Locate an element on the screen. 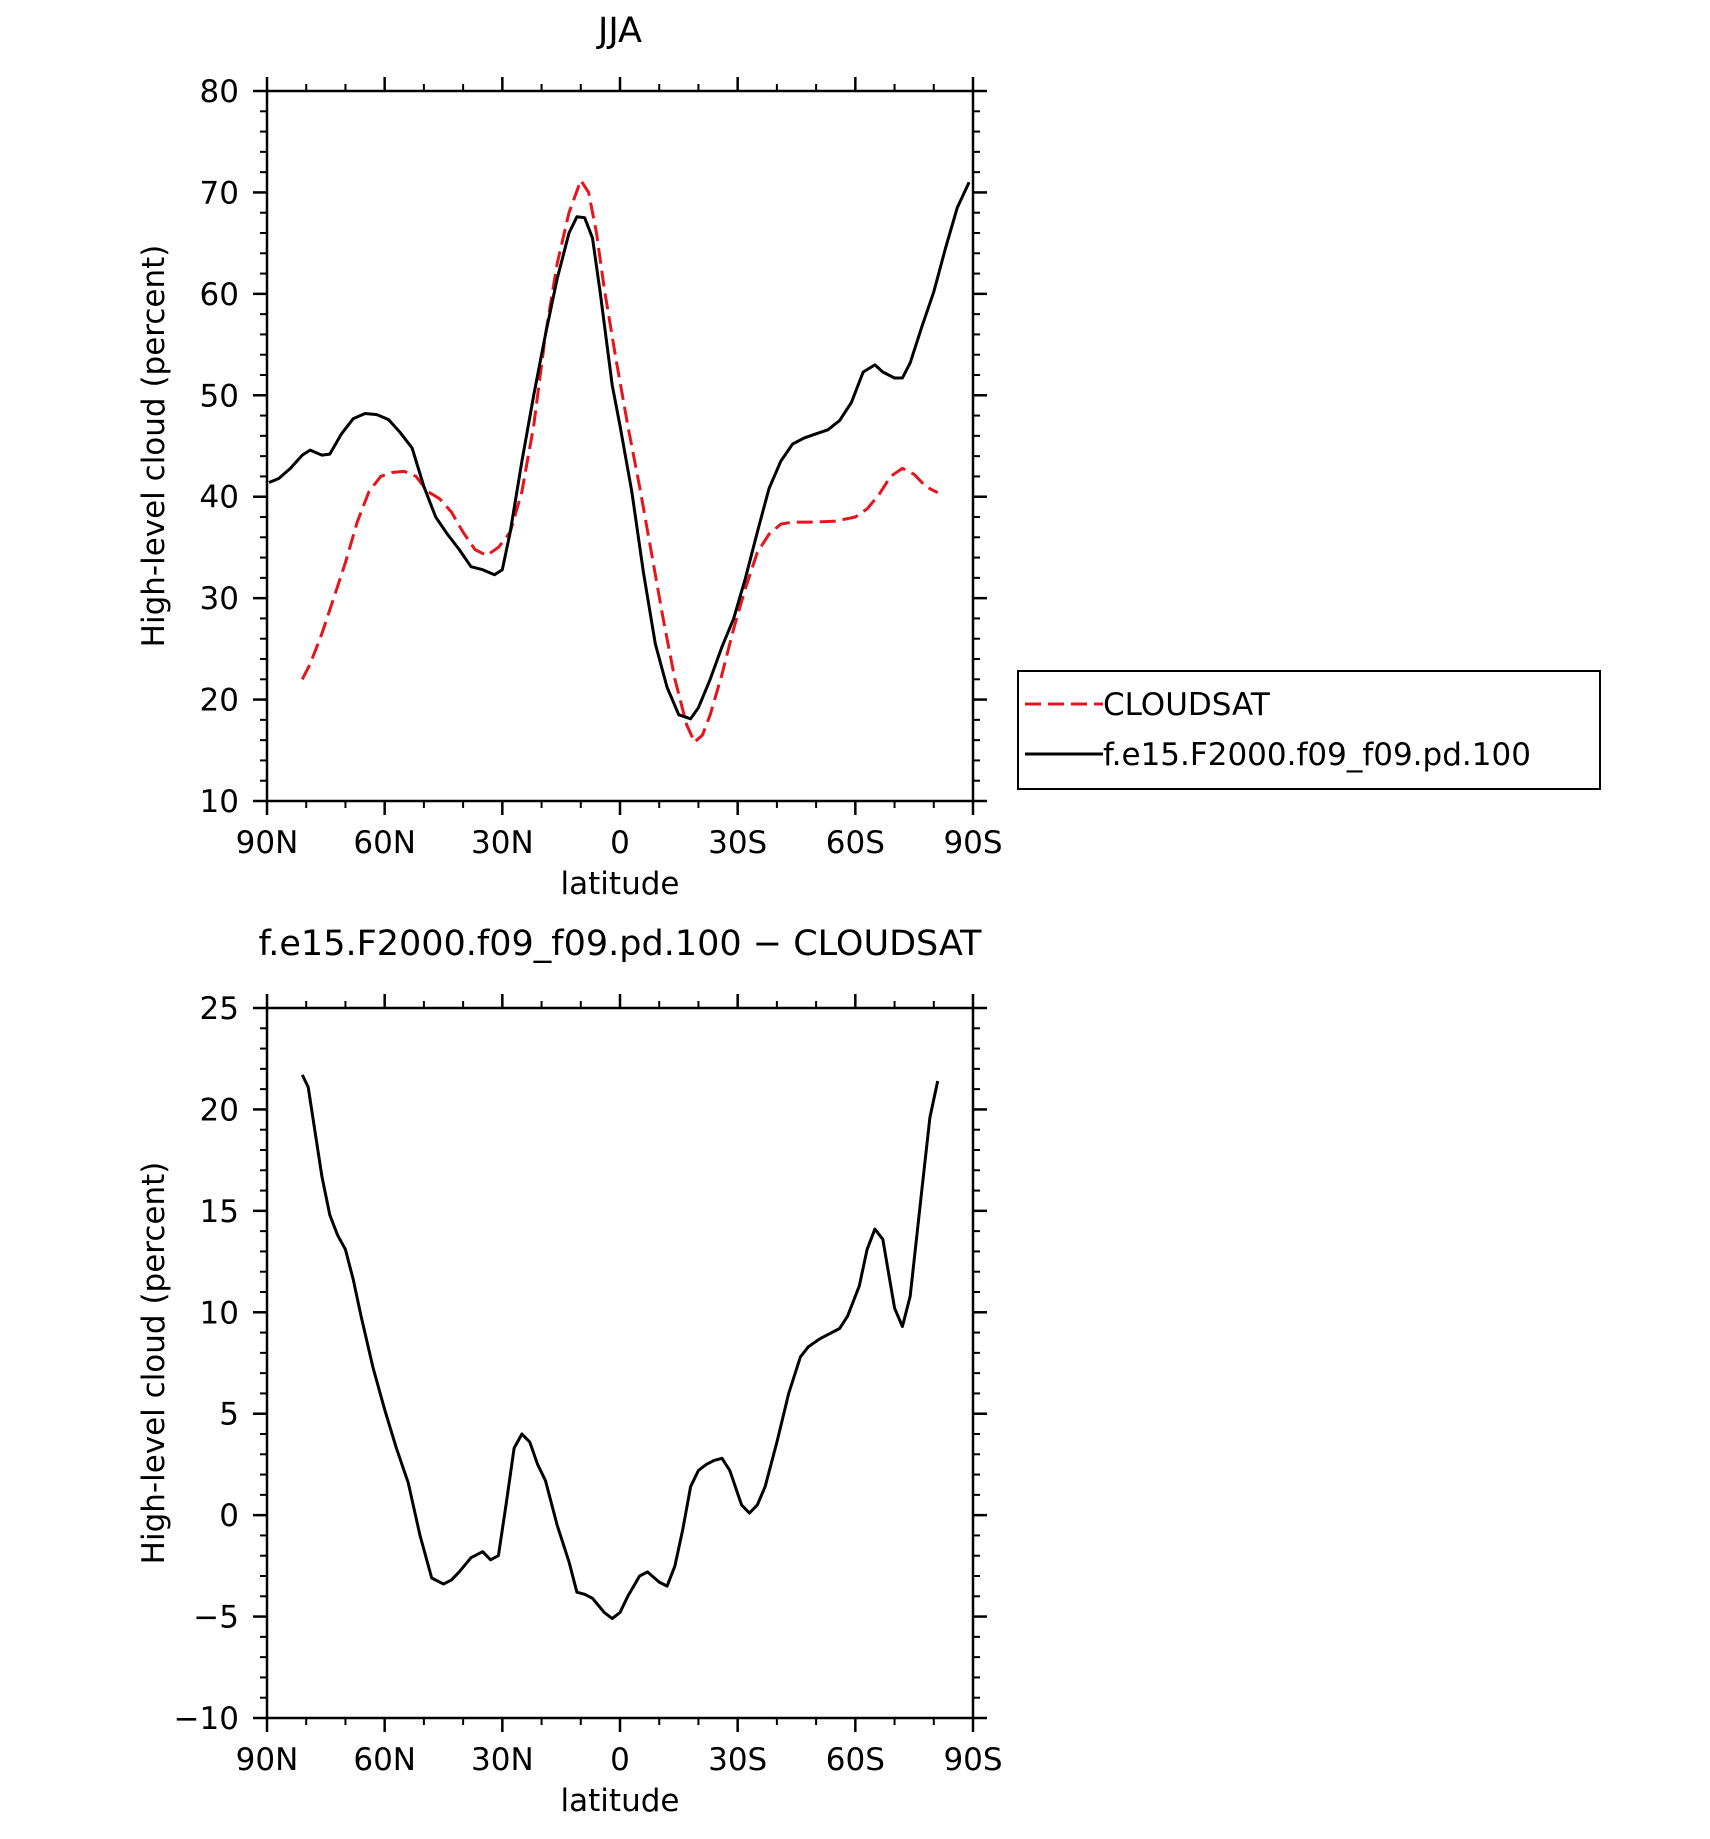 The width and height of the screenshot is (1710, 1839). y-tick-label: 30 is located at coordinates (219, 599).